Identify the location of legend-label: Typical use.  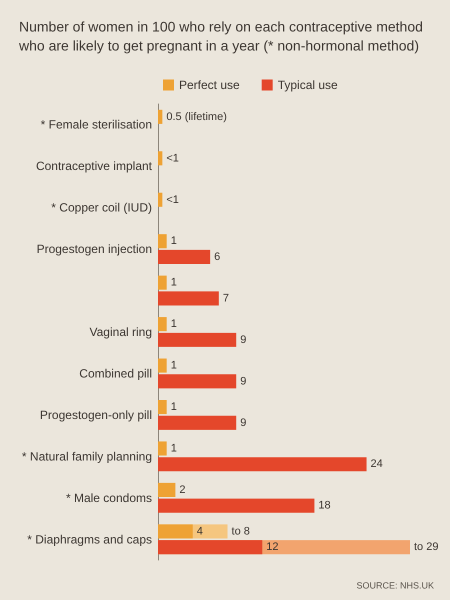
(308, 85).